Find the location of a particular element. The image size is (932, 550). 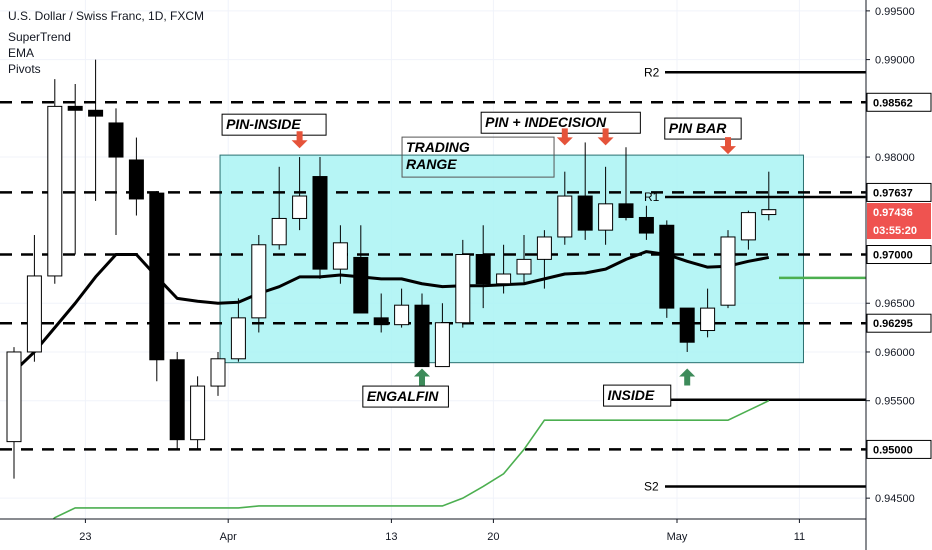

level-tag-label: 0.98562 is located at coordinates (893, 103).